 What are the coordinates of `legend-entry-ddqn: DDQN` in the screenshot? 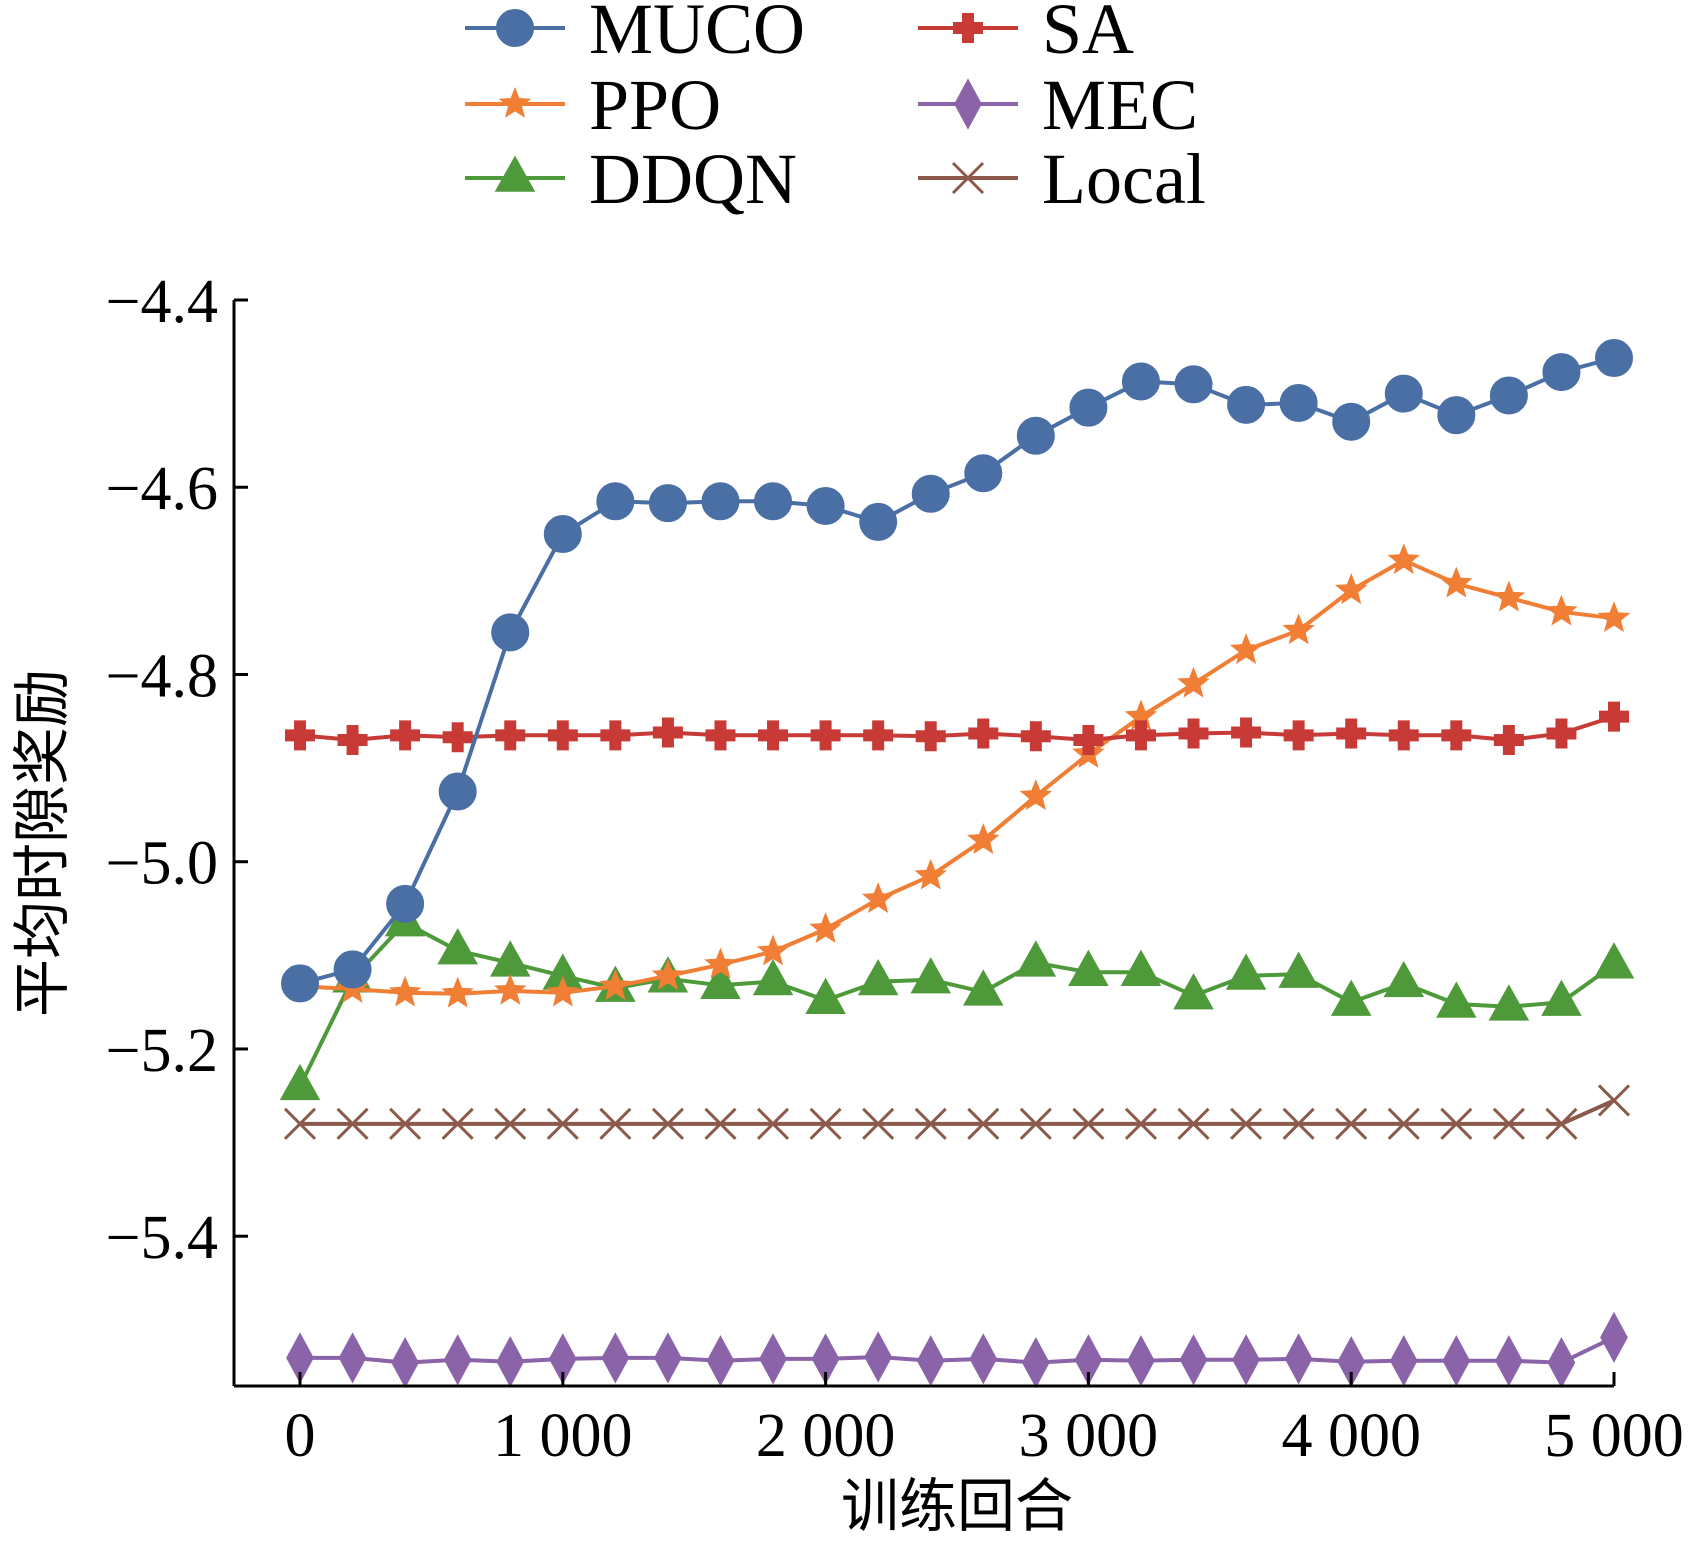 It's located at (631, 179).